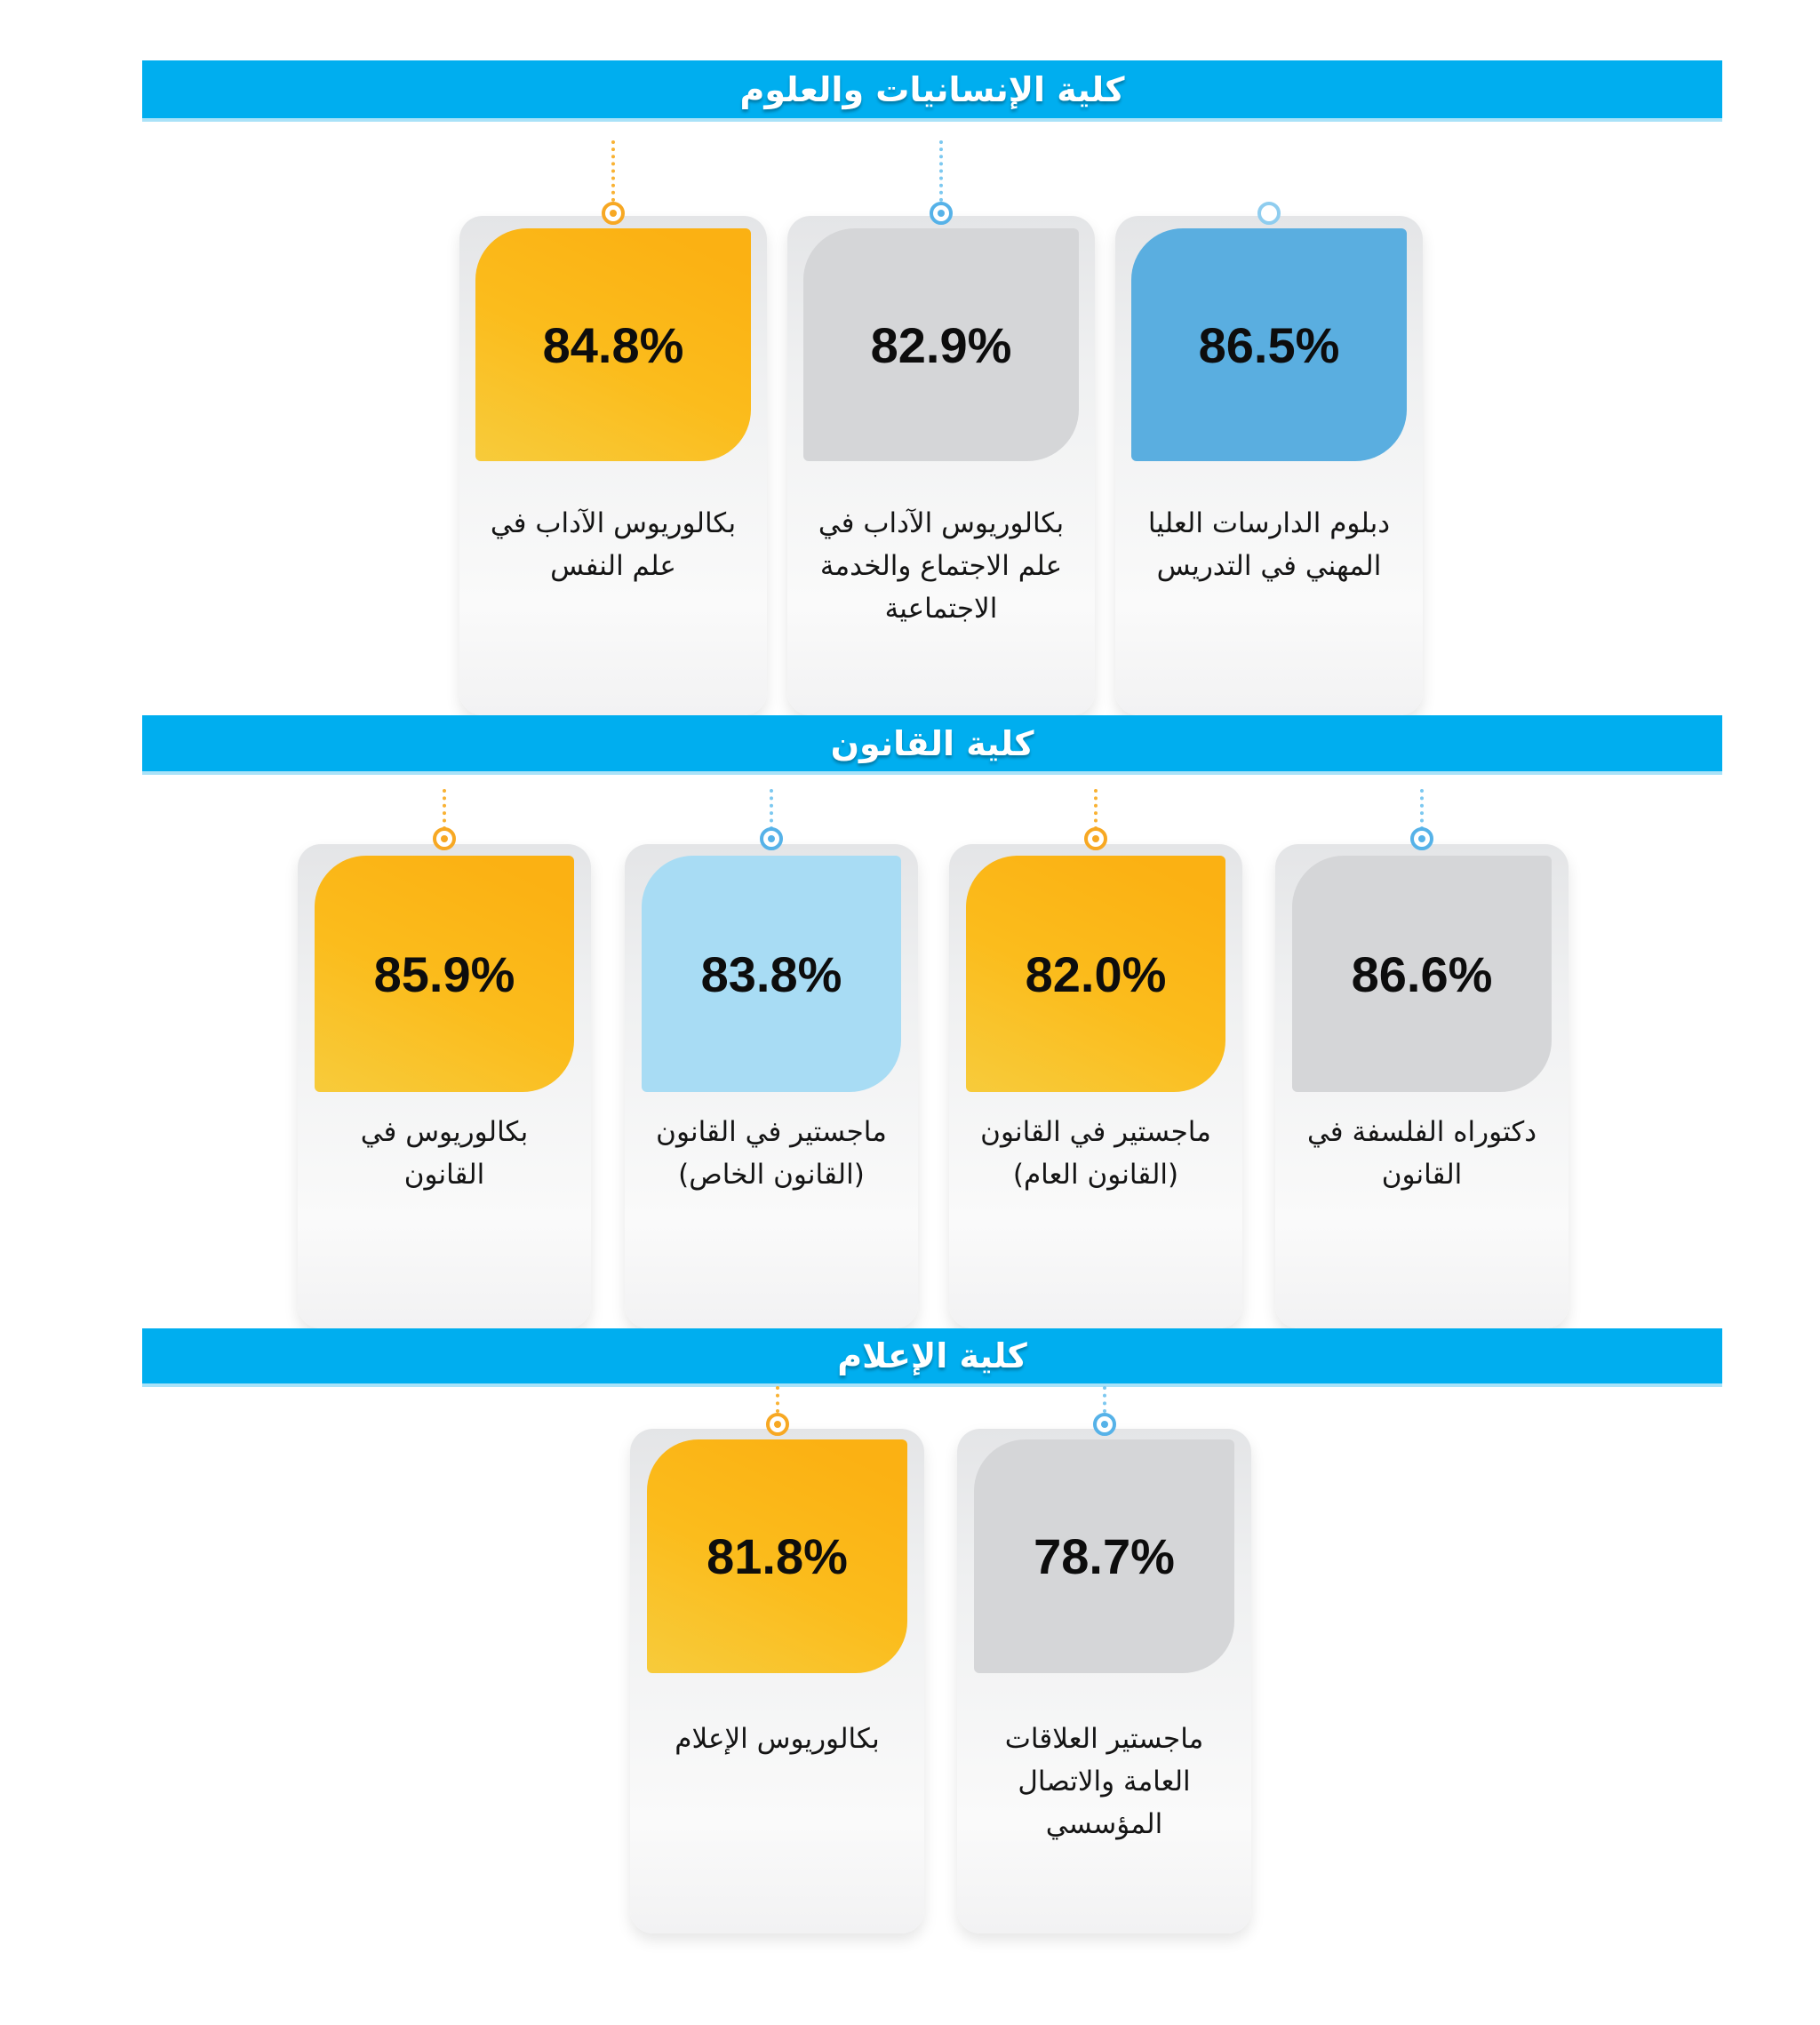 This screenshot has height=2025, width=1820. I want to click on section-header-media: كلية الإعلام, so click(932, 1357).